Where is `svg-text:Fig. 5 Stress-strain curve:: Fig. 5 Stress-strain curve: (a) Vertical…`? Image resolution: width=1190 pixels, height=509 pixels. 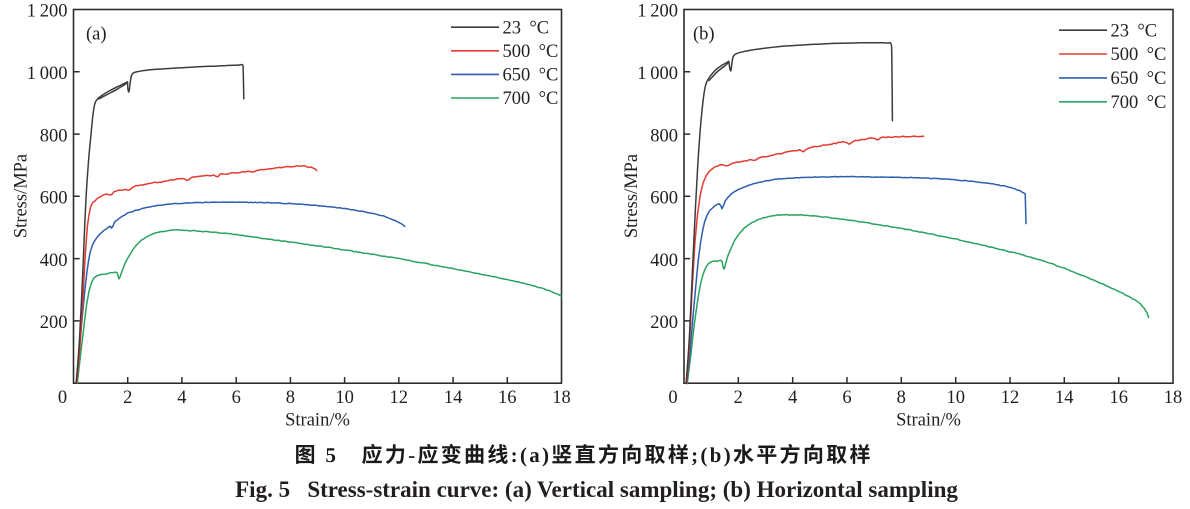
svg-text:Fig. 5 Stress-strain curve:: Fig. 5 Stress-strain curve: (a) Vertical… is located at coordinates (596, 489).